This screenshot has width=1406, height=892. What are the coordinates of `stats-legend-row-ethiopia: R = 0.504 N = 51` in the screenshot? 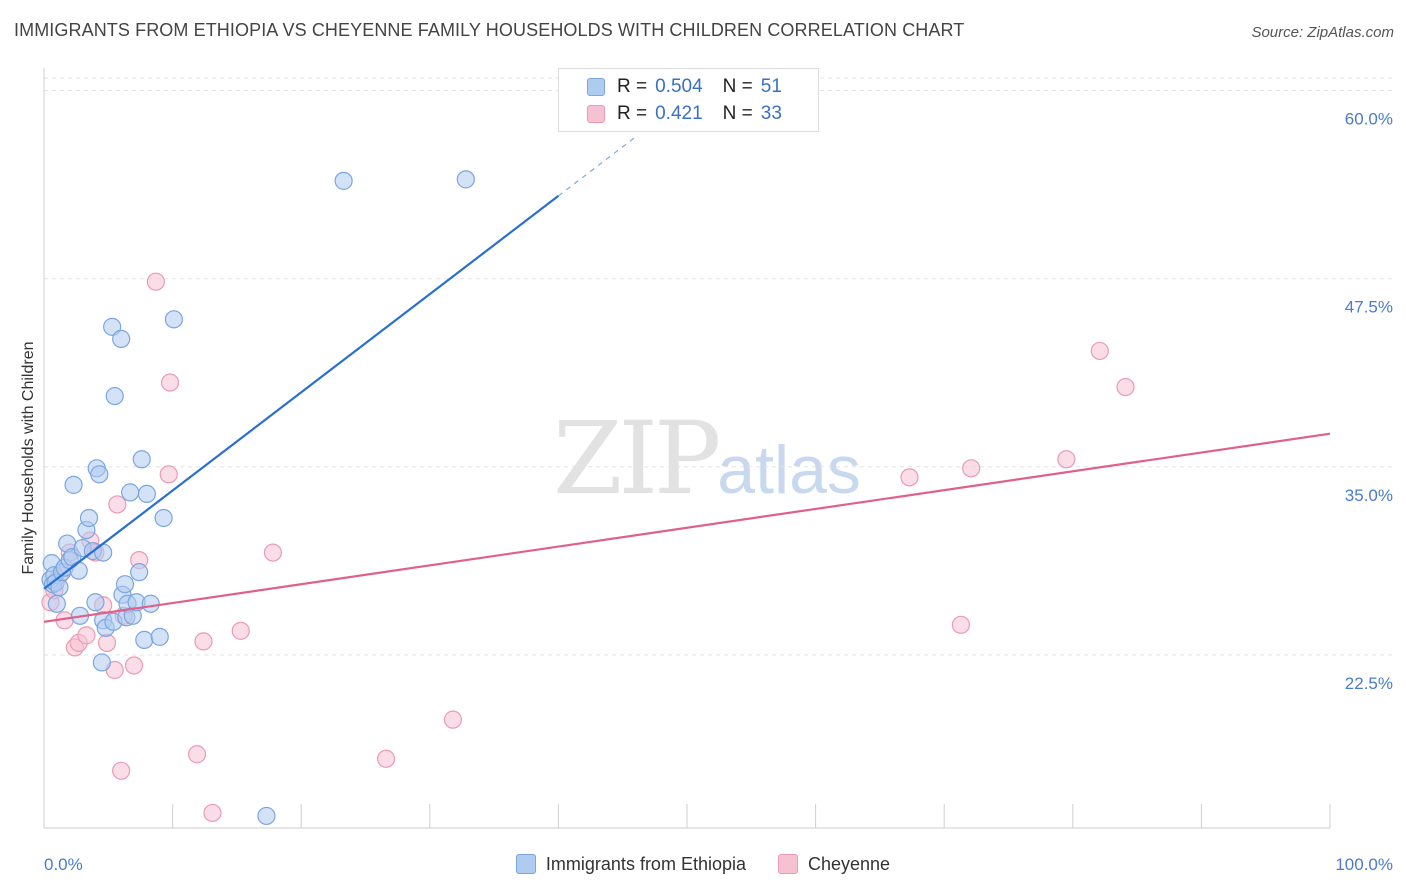 It's located at (684, 87).